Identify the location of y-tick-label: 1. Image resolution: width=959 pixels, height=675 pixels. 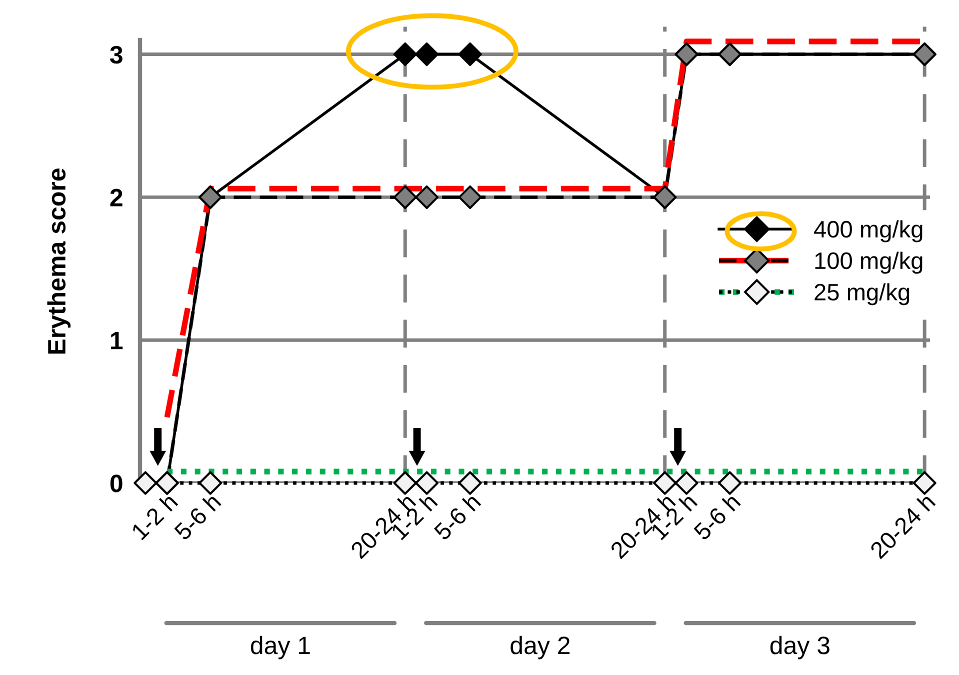
(117, 341).